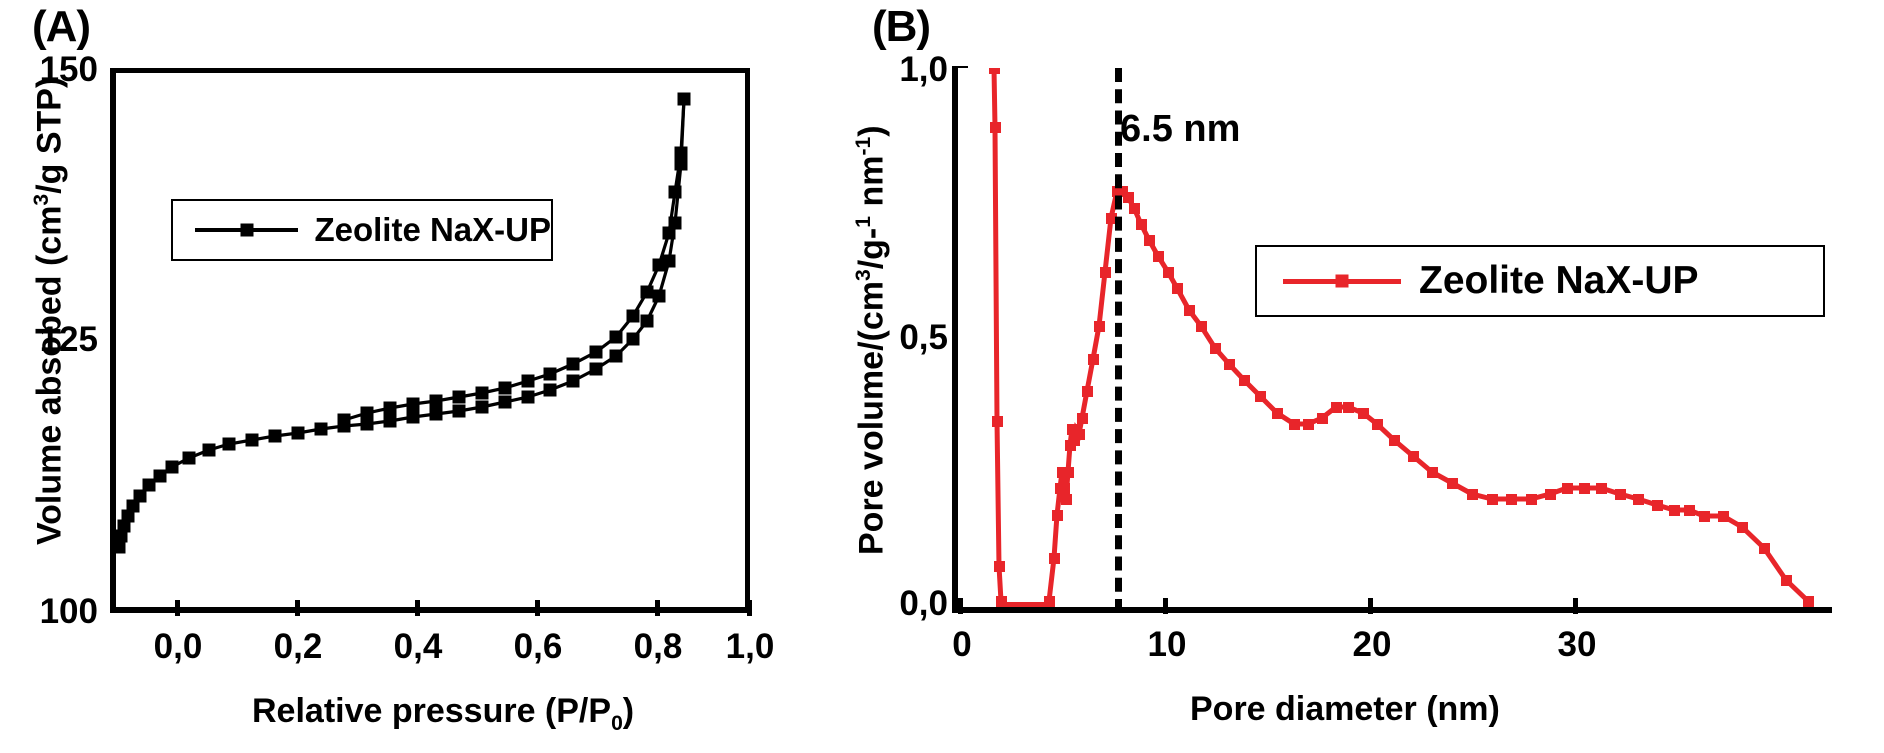  Describe the element at coordinates (901, 26) in the screenshot. I see `panel-b-tag: (B)` at that location.